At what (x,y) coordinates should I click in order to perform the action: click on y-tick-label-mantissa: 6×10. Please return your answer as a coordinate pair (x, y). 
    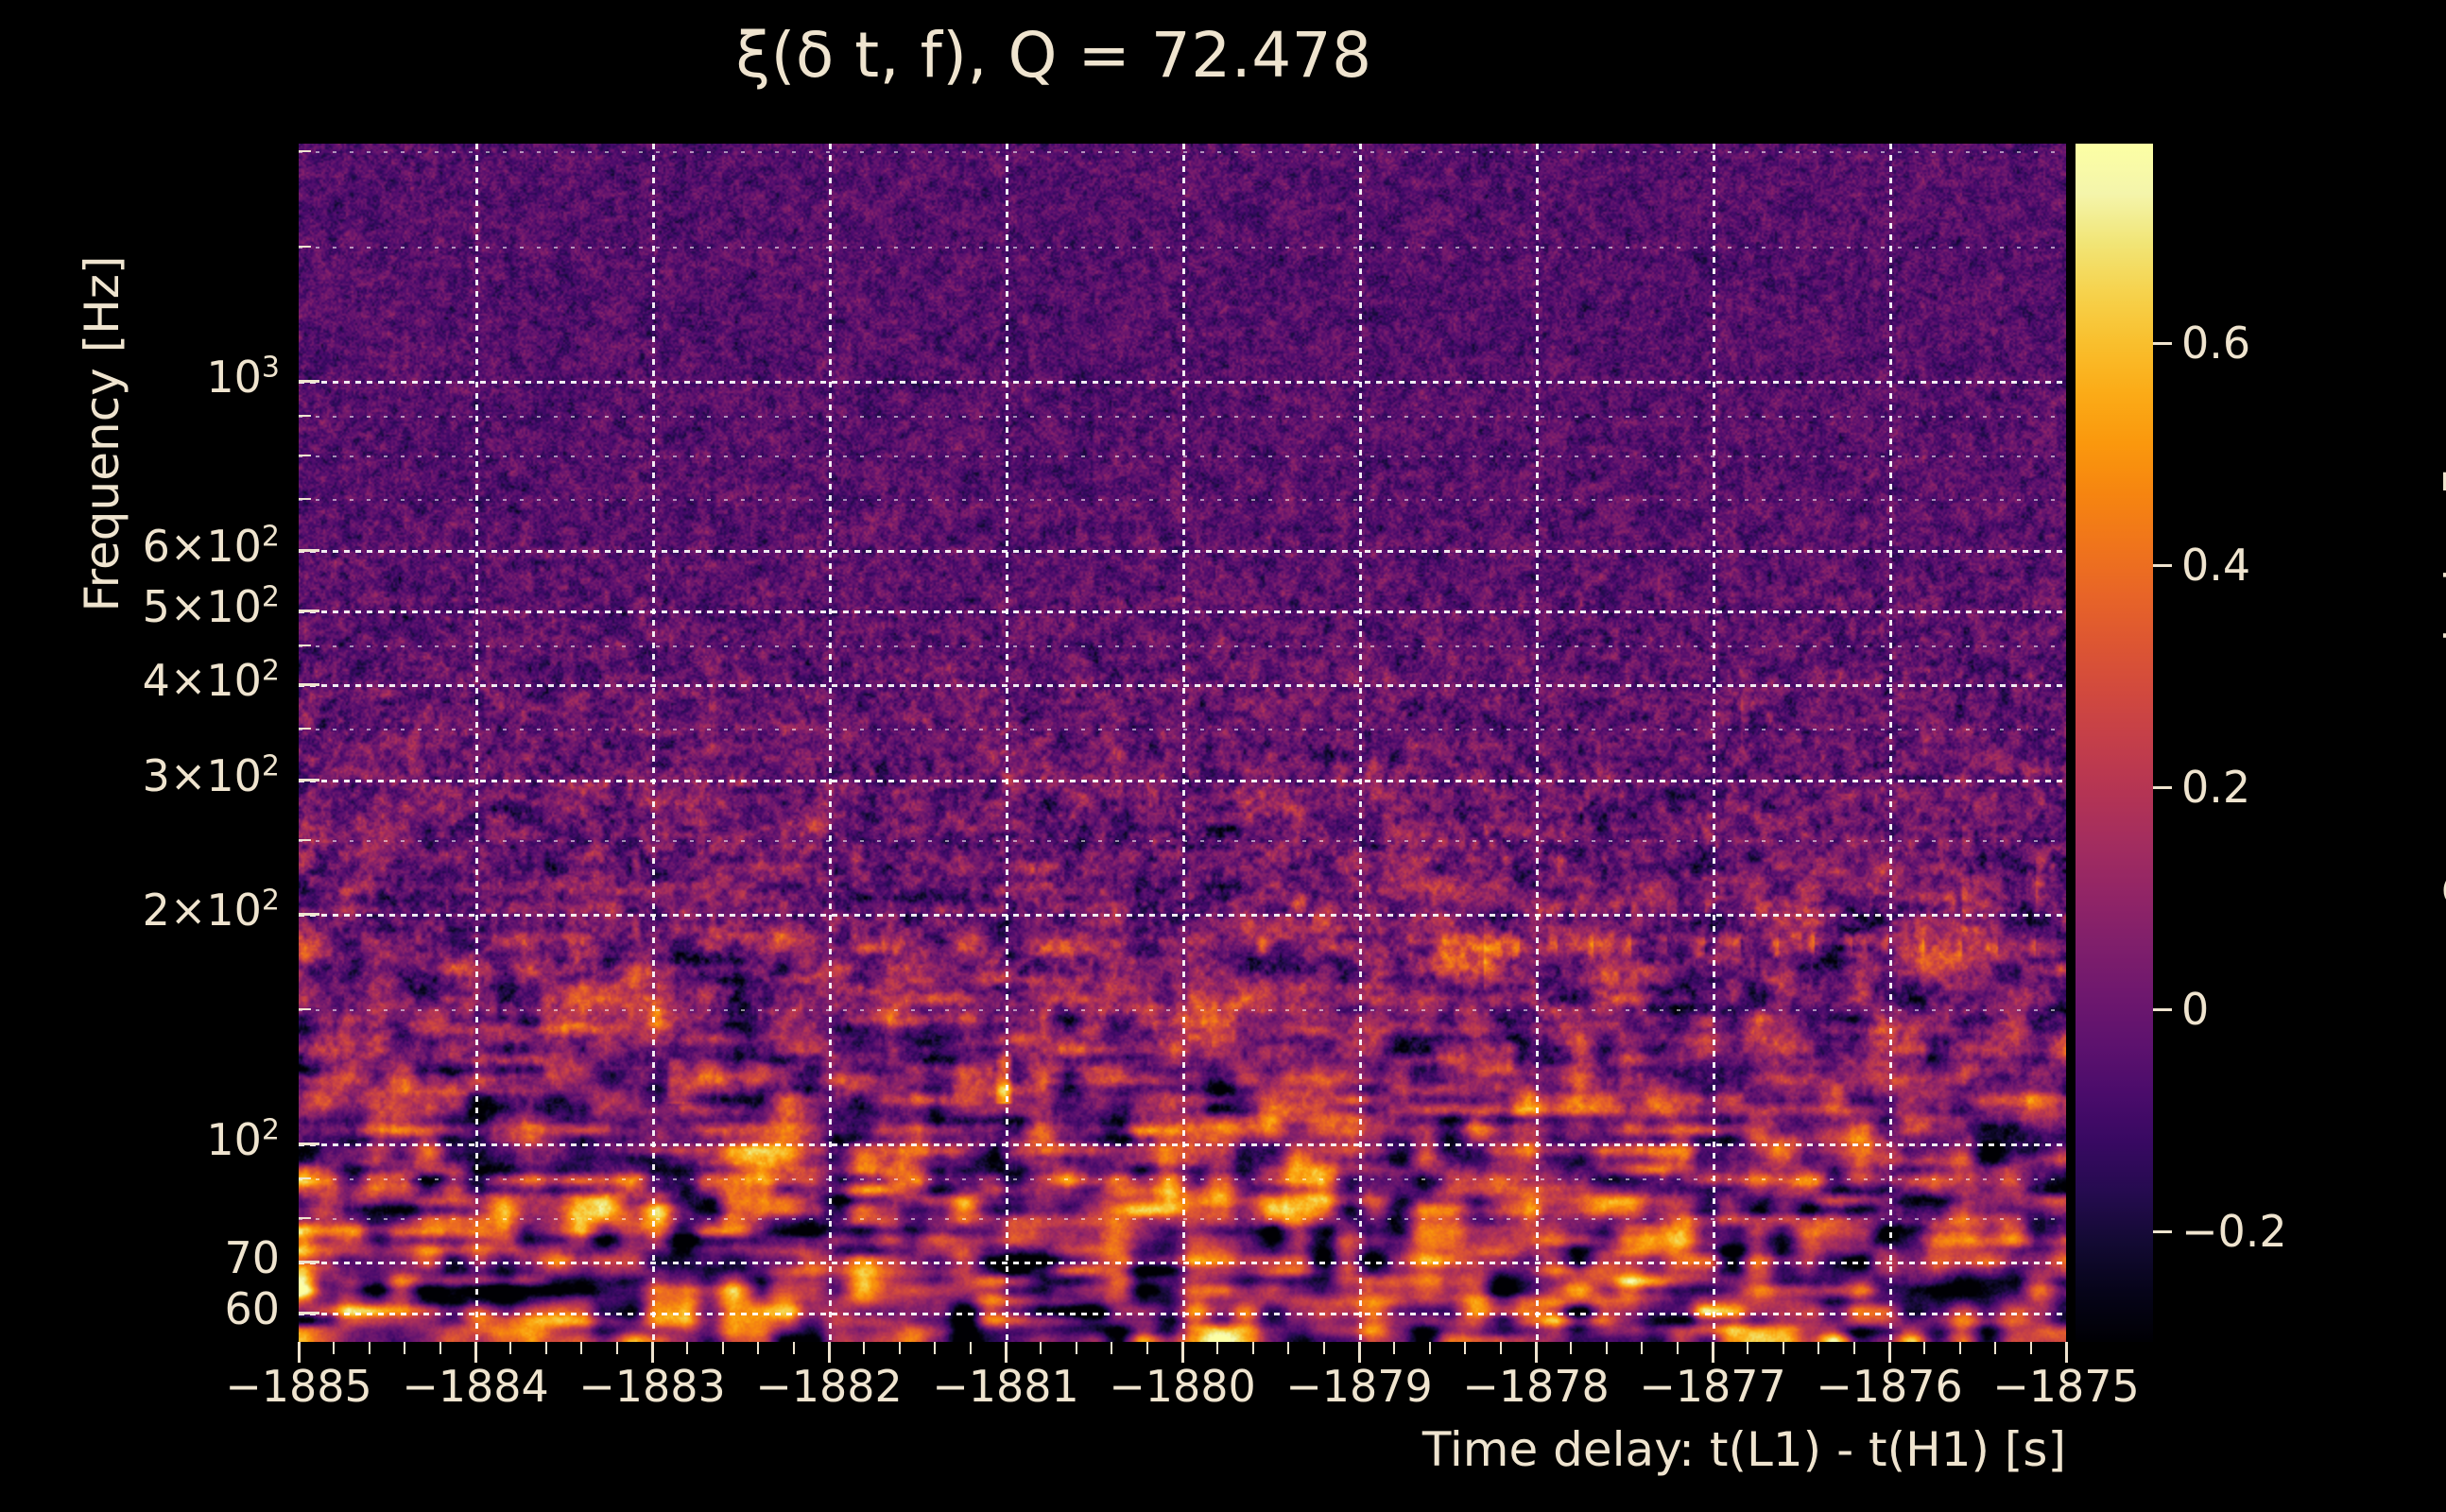
    Looking at the image, I should click on (202, 547).